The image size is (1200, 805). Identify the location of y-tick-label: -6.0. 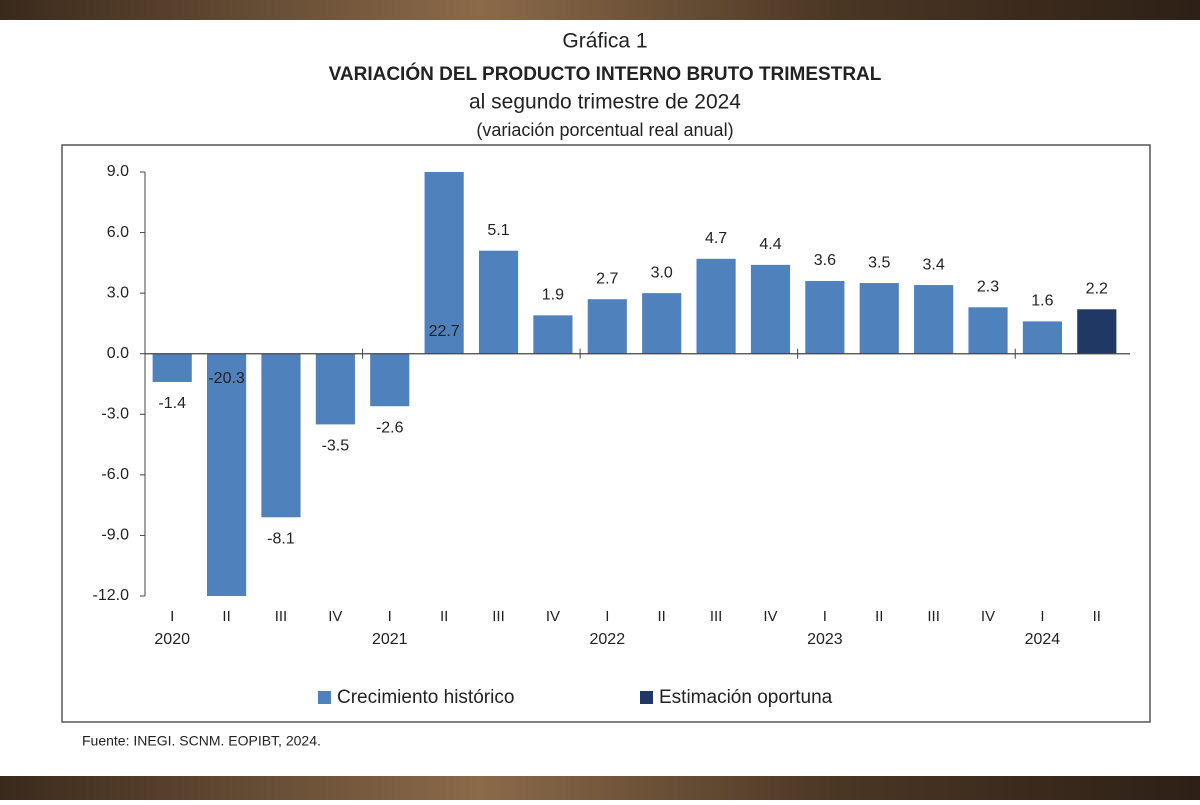
(115, 474).